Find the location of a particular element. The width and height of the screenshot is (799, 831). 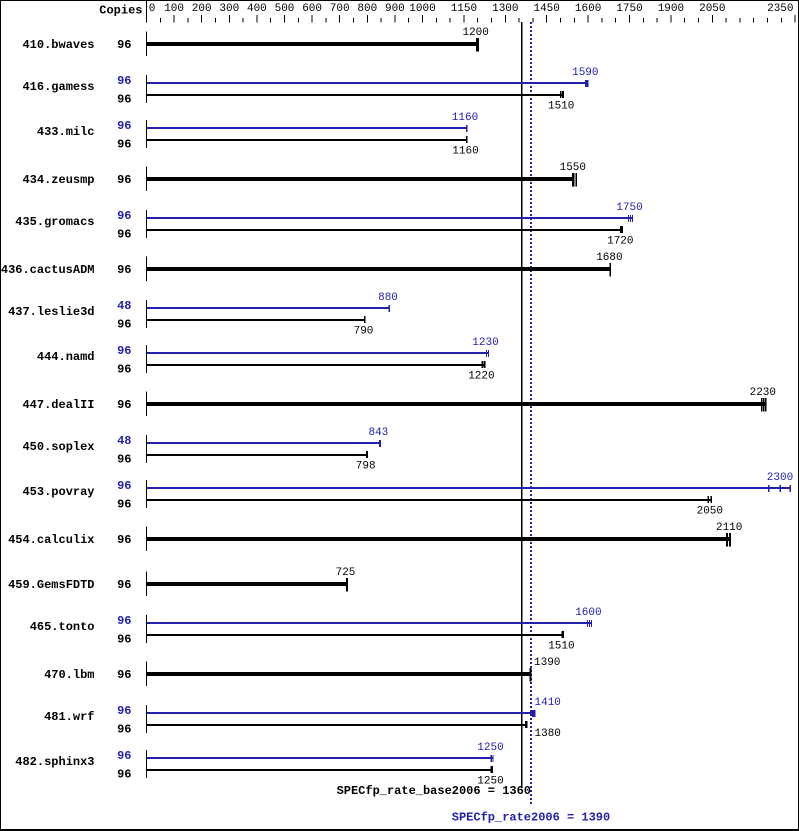

svg-text: 1380 is located at coordinates (548, 734).